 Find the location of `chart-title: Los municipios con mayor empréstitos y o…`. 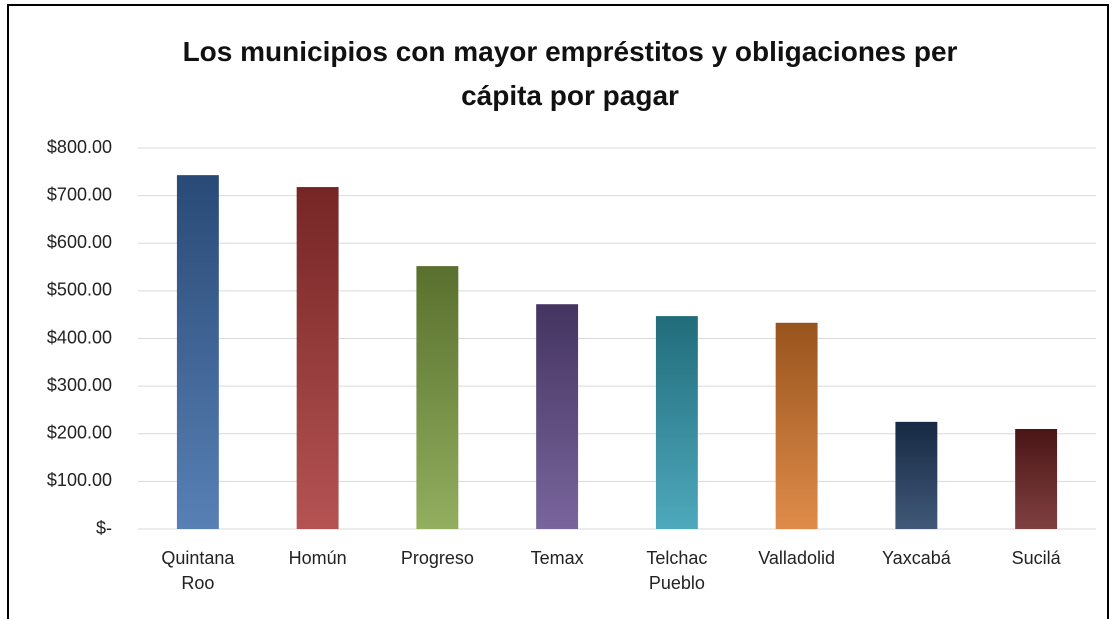

chart-title: Los municipios con mayor empréstitos y o… is located at coordinates (570, 73).